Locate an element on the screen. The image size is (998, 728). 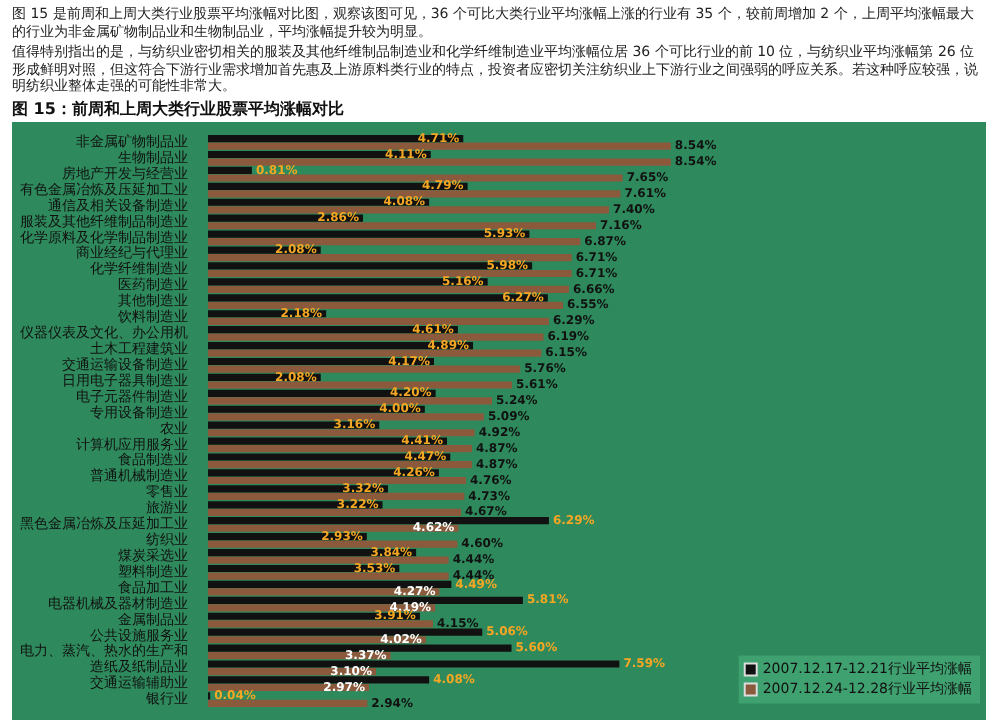
chart-title: 图 15：前周和上周大类行业股票平均涨幅对比 is located at coordinates (179, 109).